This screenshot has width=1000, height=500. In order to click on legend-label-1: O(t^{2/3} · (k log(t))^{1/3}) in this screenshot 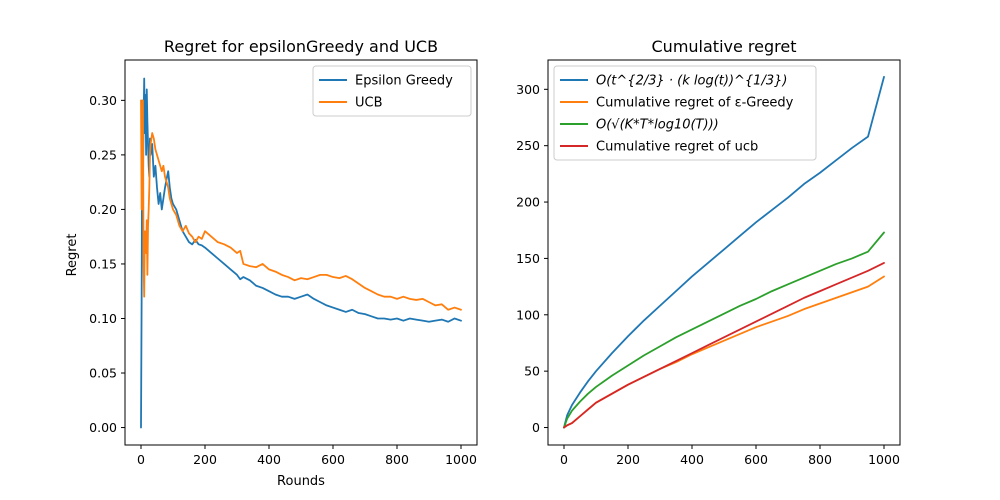, I will do `click(691, 81)`.